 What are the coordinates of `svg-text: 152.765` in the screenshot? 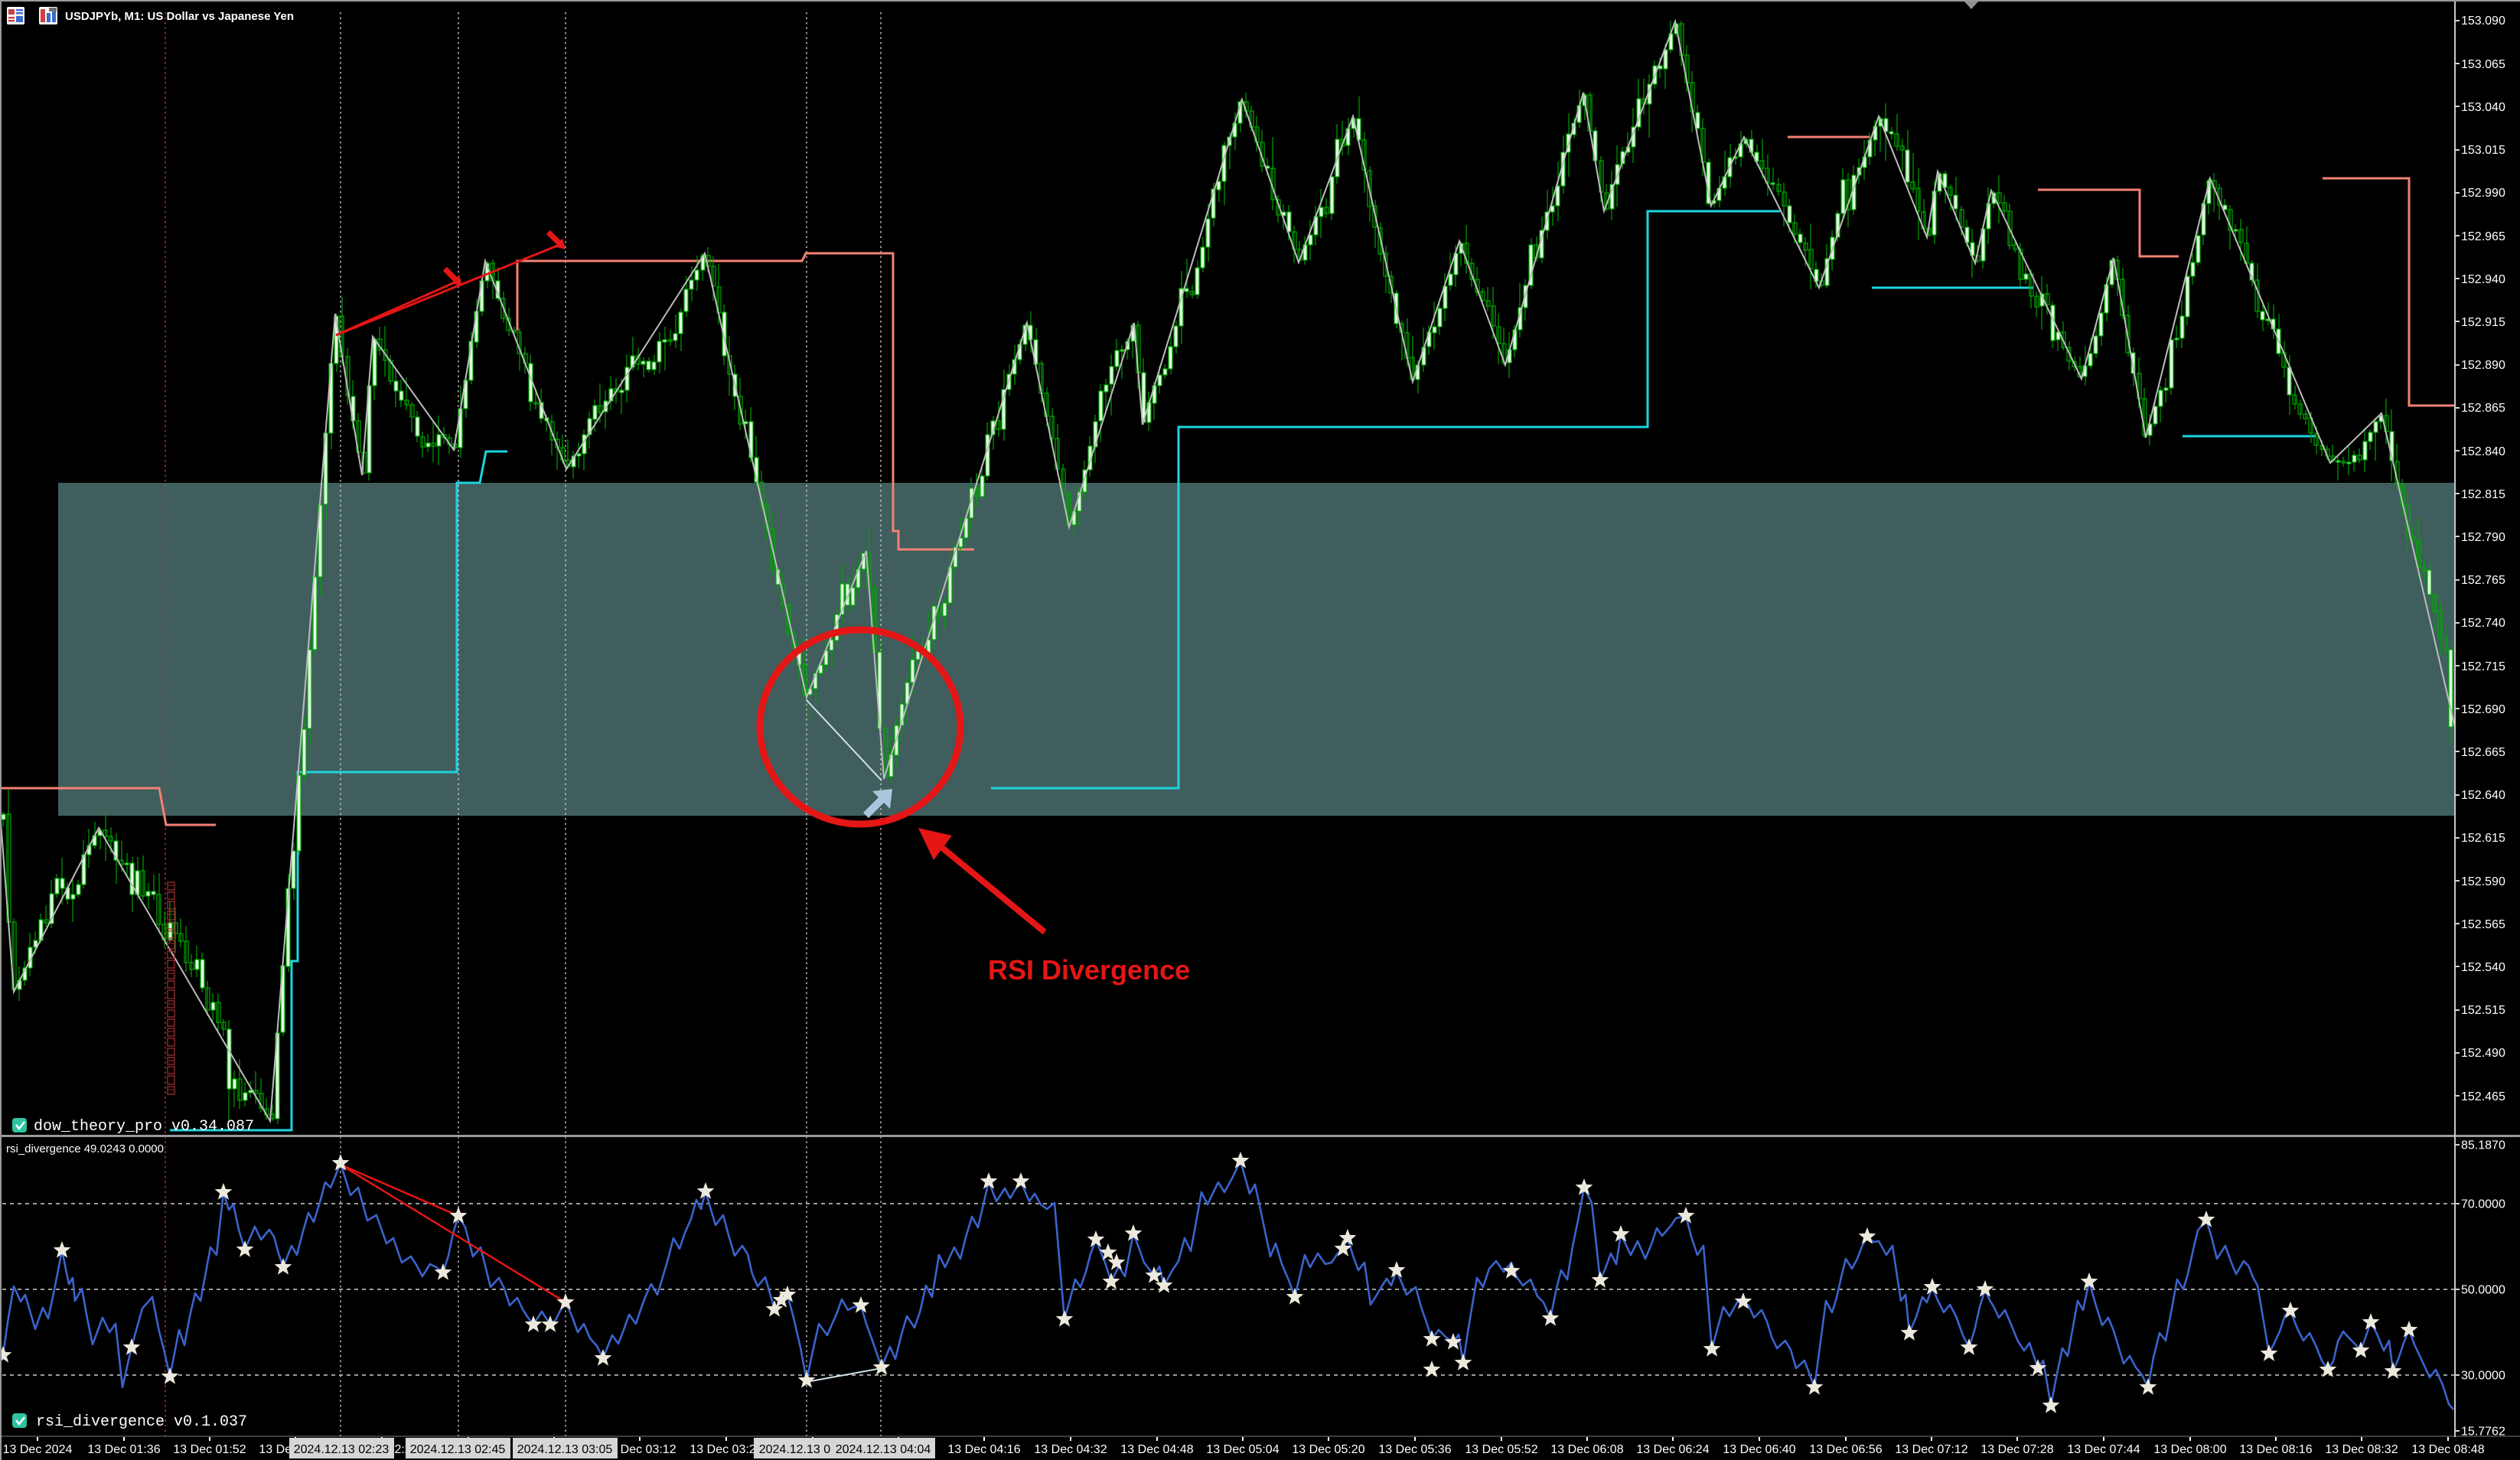 It's located at (2483, 580).